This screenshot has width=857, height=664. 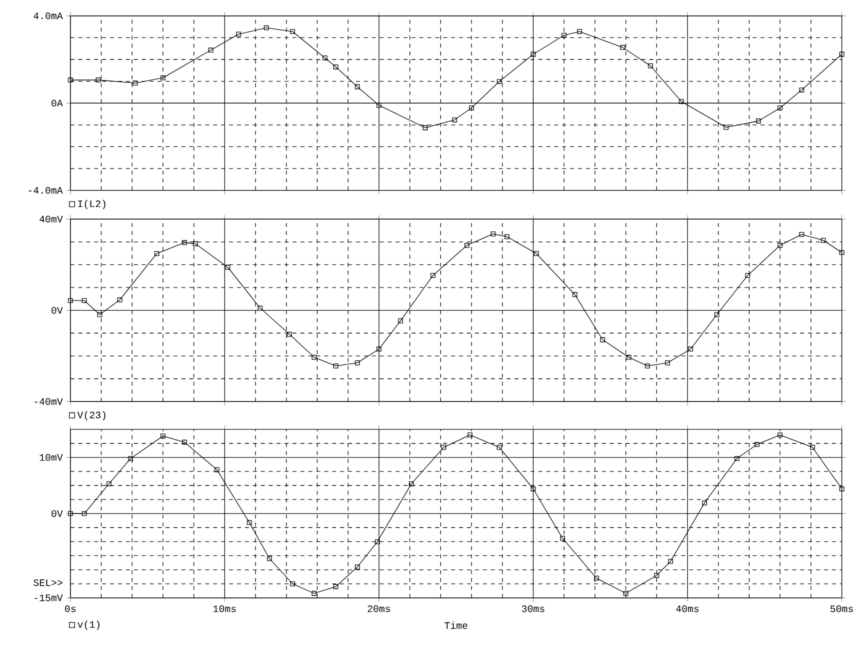 I want to click on x-tick-label: 50ms, so click(x=841, y=608).